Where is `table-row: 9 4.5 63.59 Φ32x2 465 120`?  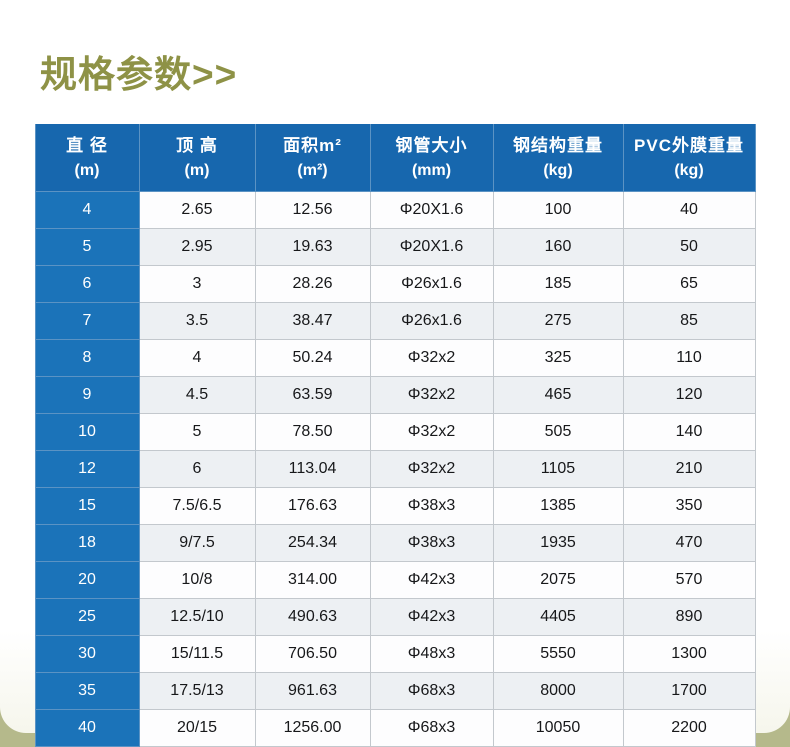 table-row: 9 4.5 63.59 Φ32x2 465 120 is located at coordinates (395, 395).